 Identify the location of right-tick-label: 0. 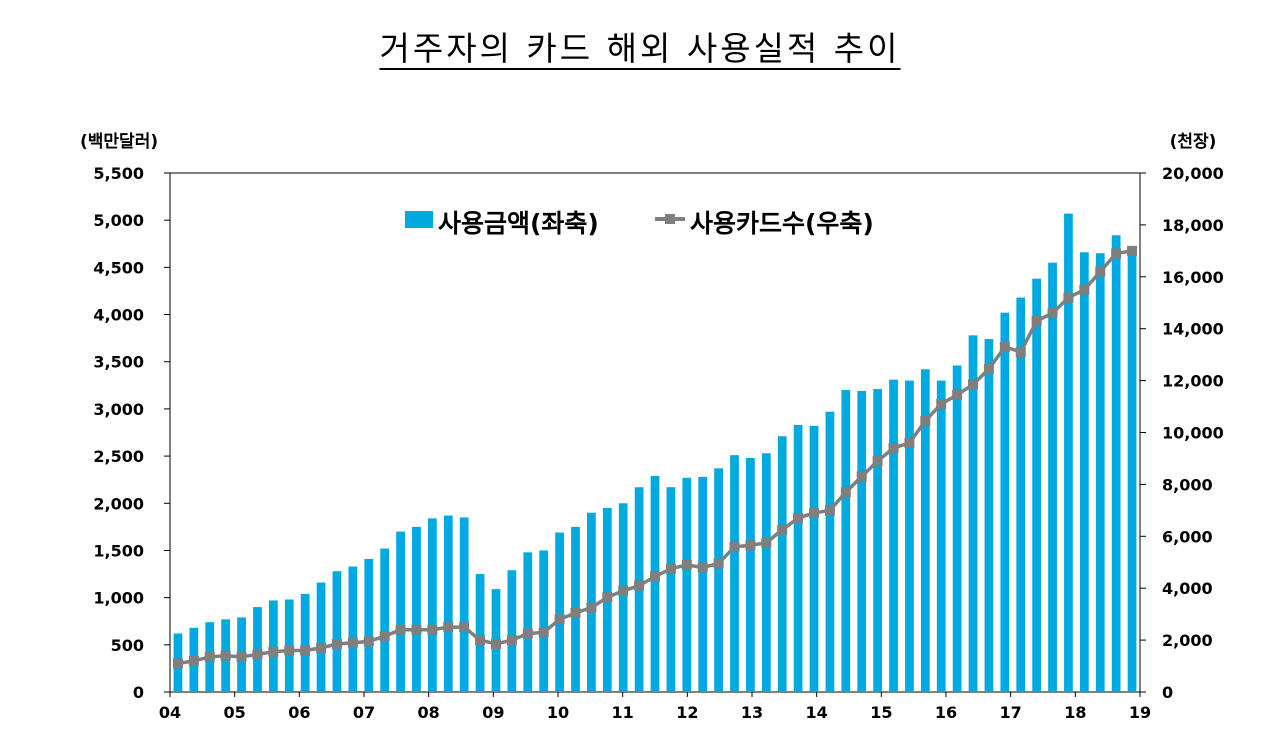
(1167, 692).